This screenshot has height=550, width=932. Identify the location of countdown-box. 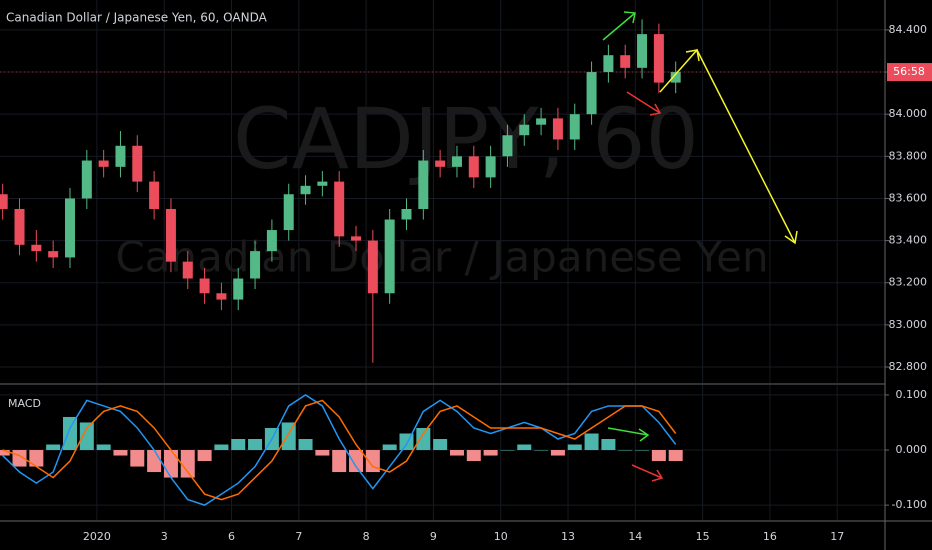
(909, 72).